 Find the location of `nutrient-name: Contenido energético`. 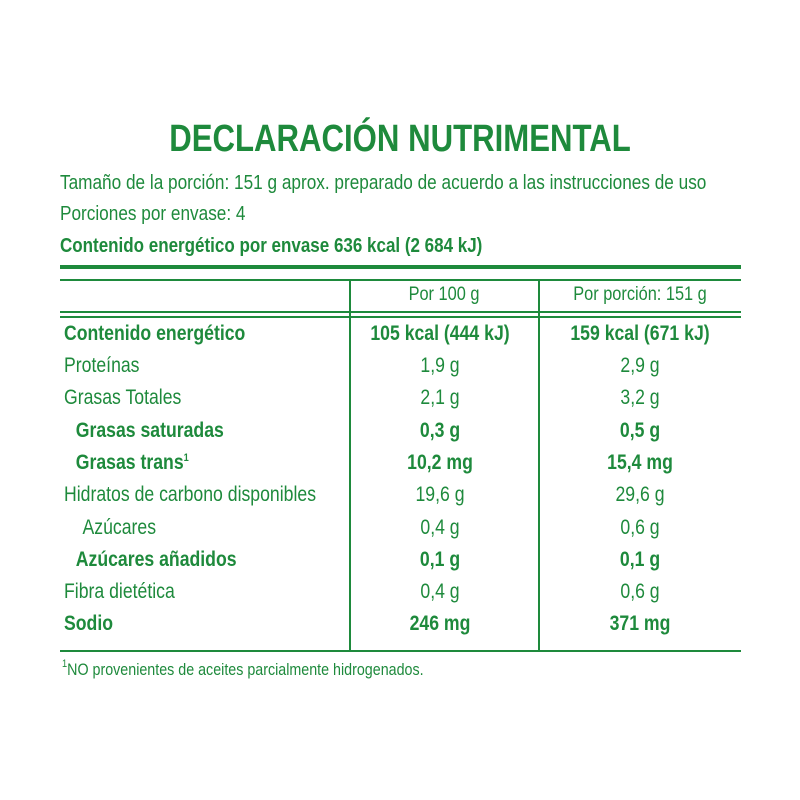

nutrient-name: Contenido energético is located at coordinates (155, 333).